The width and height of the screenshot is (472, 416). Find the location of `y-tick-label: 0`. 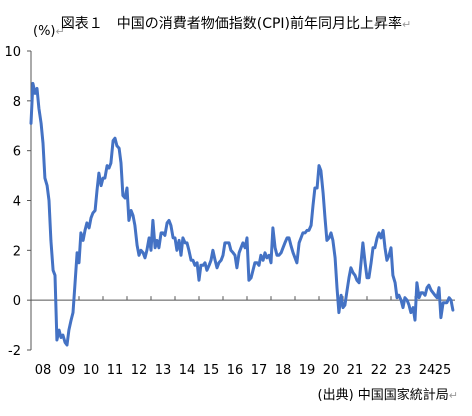

y-tick-label: 0 is located at coordinates (17, 301).